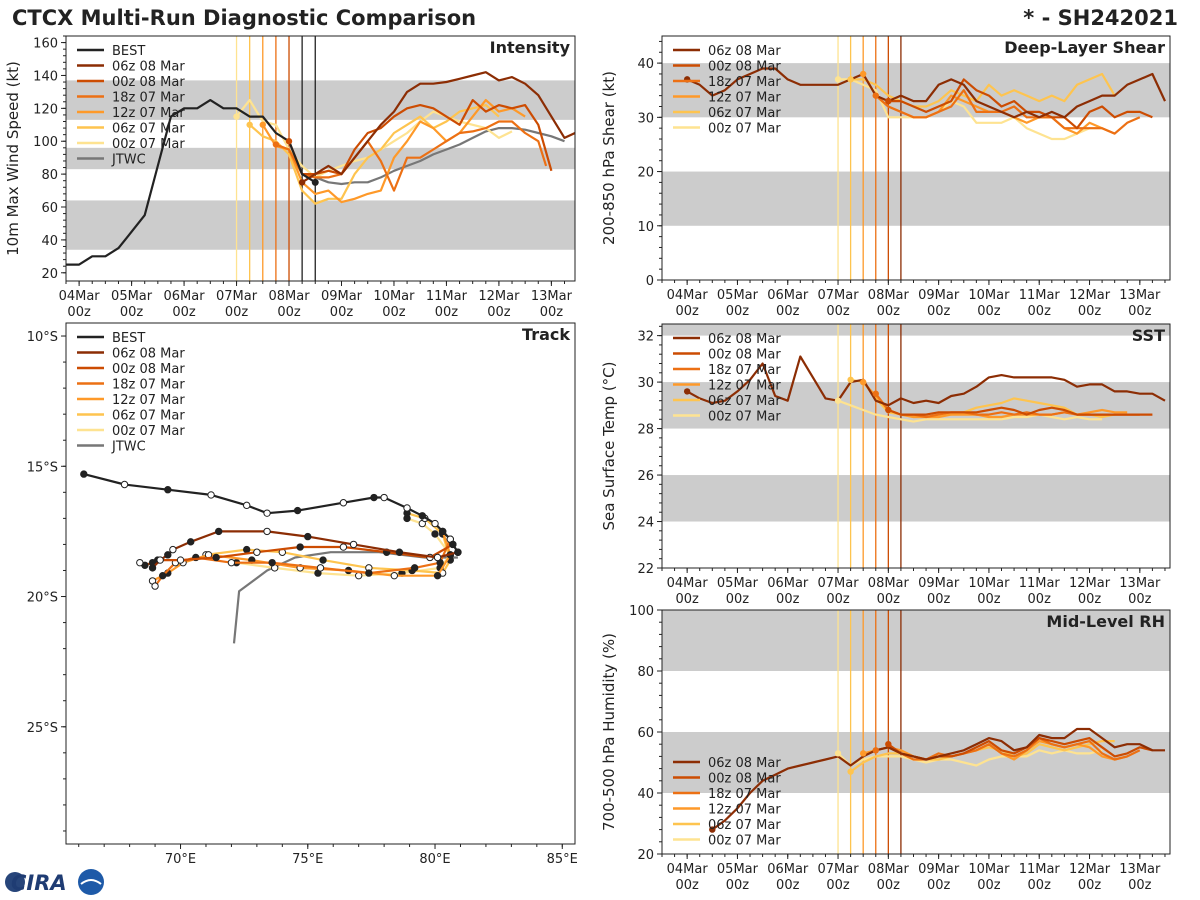  I want to click on y-tick-label: 20°S, so click(42, 598).